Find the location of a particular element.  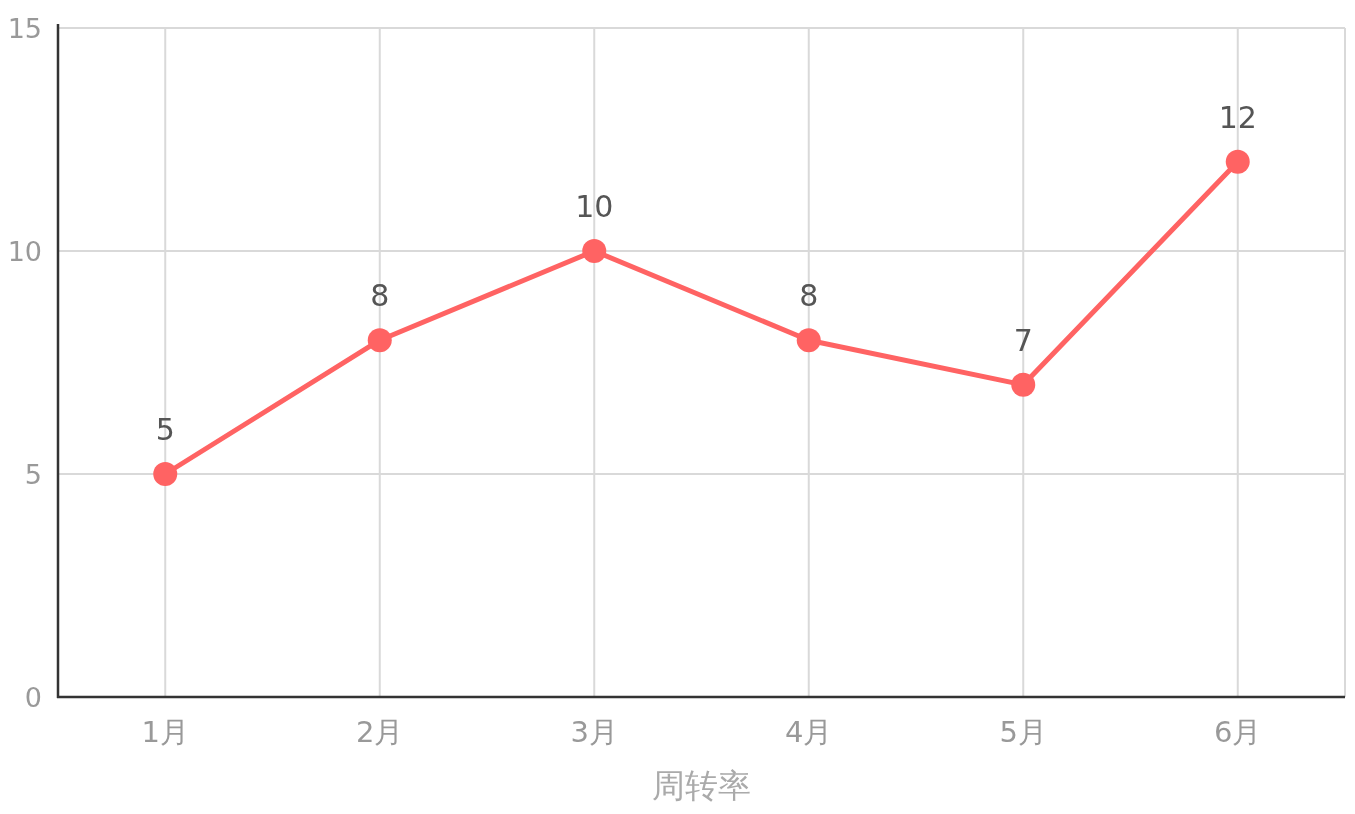

data-label: 12 is located at coordinates (1237, 117).